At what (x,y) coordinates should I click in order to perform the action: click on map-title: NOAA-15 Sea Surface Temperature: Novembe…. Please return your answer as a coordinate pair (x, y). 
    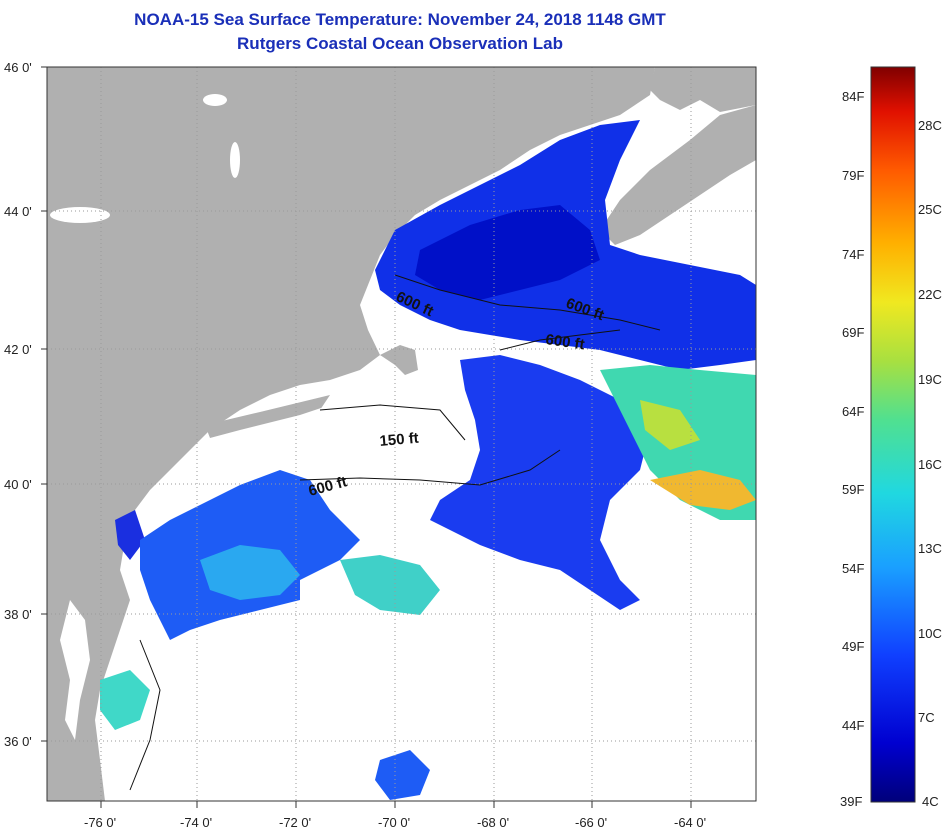
    Looking at the image, I should click on (400, 19).